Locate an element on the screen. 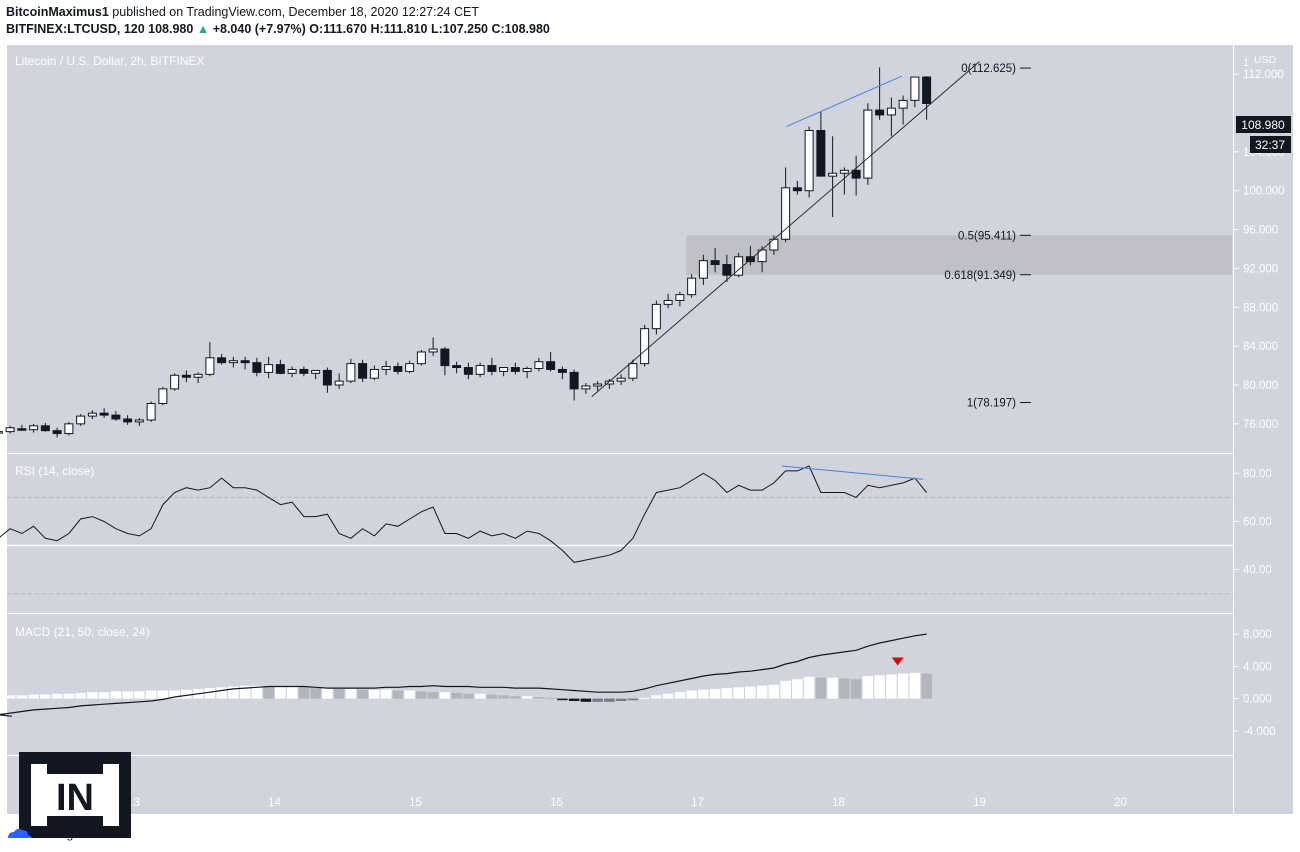 The height and width of the screenshot is (852, 1300). author-name: BitcoinMaximus1 is located at coordinates (57, 12).